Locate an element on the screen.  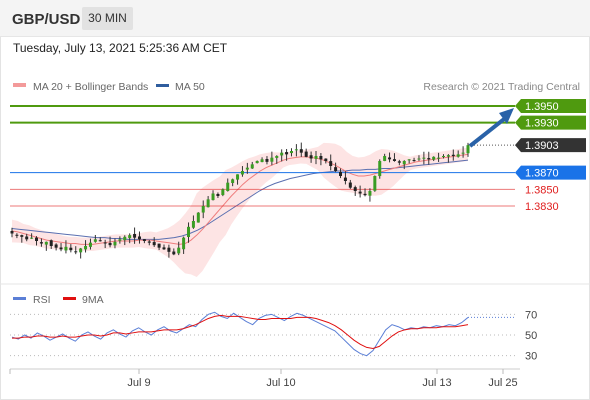
rsi-tick-30: 30 is located at coordinates (531, 357).